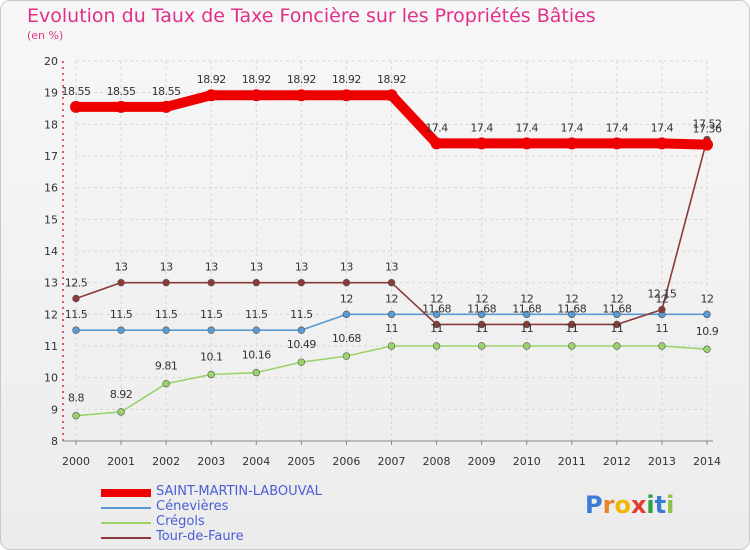  I want to click on x-tick-label: 2007, so click(392, 461).